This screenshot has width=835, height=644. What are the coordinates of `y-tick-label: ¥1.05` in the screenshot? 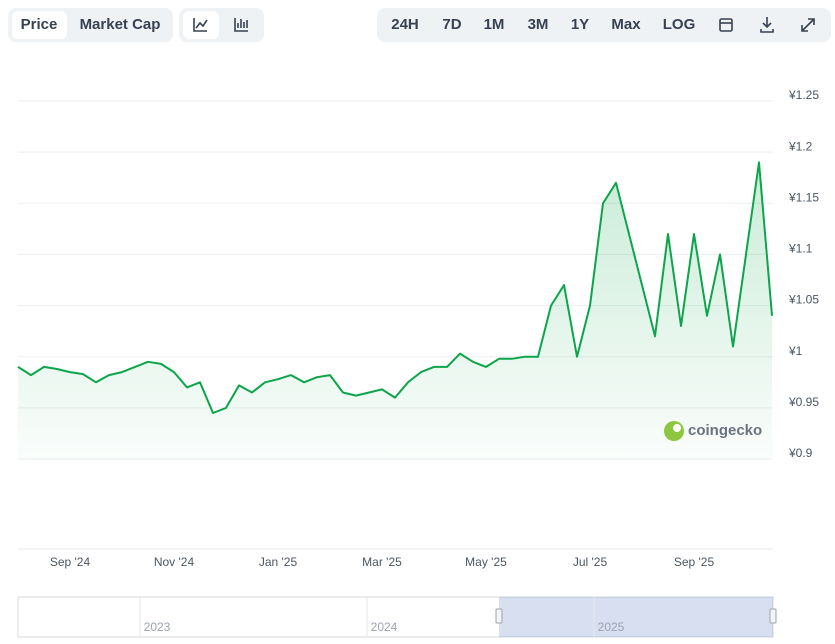 It's located at (803, 300).